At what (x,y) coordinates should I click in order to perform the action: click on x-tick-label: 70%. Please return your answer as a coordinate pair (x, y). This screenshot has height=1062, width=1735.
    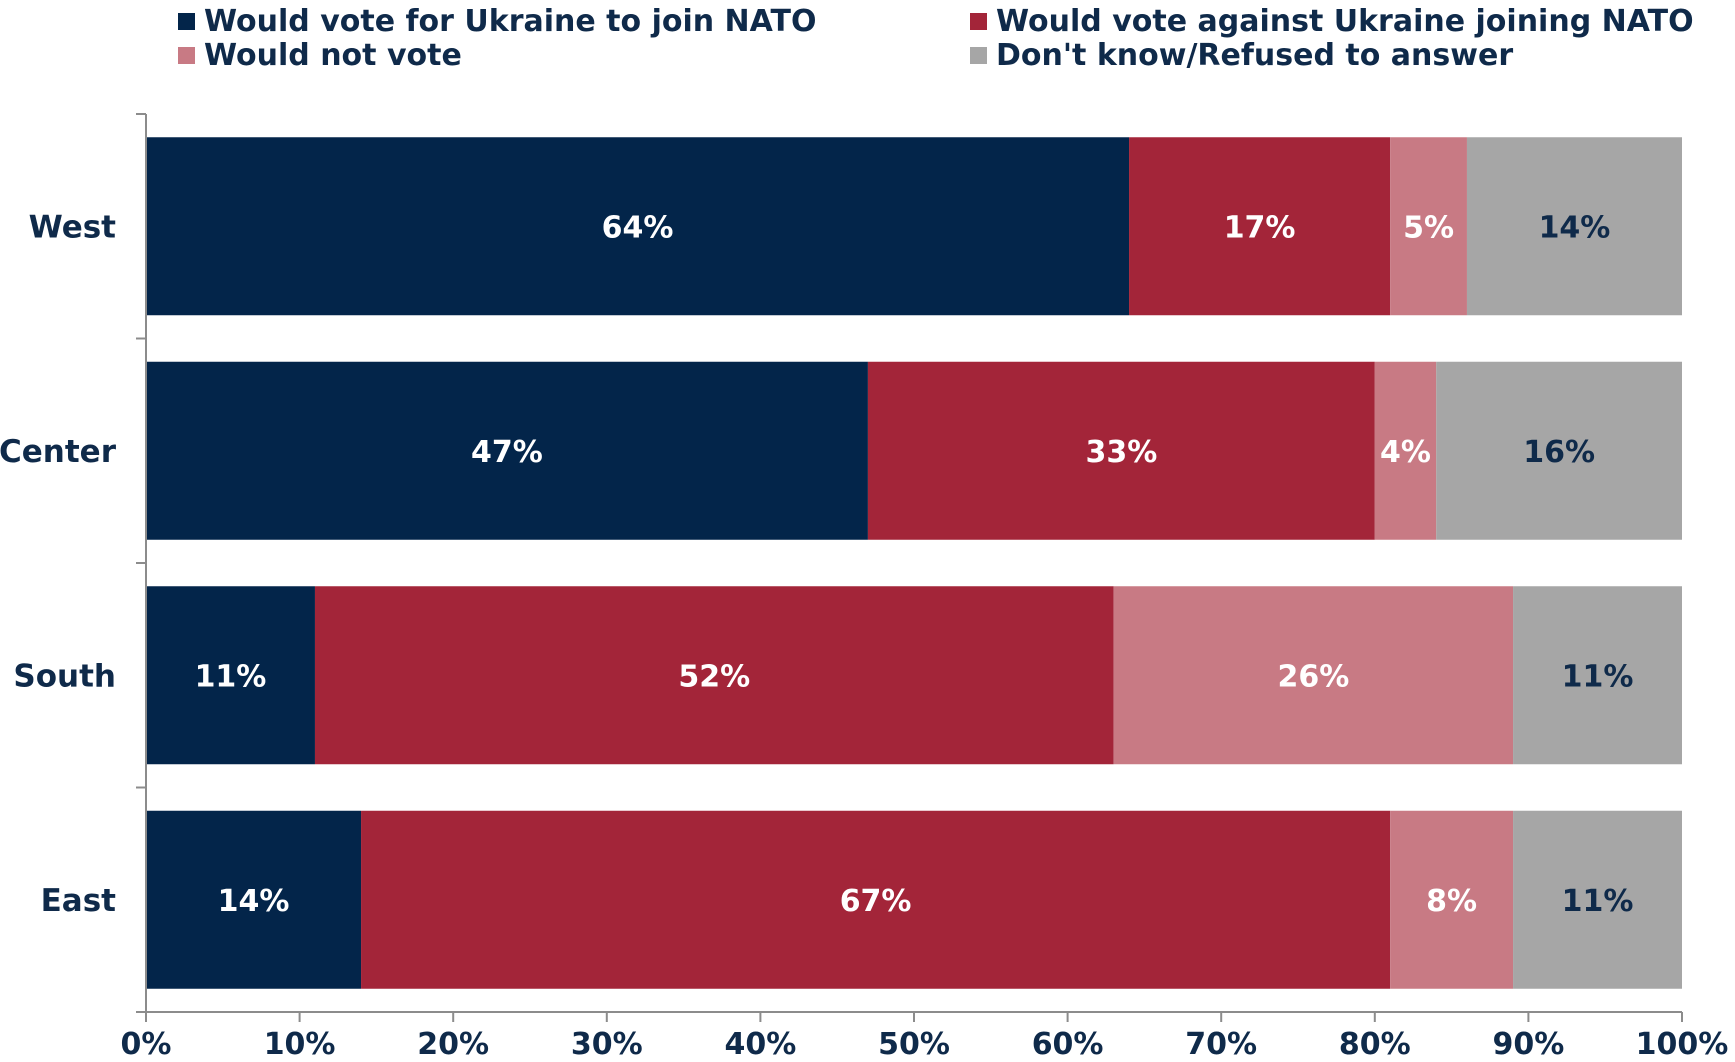
    Looking at the image, I should click on (1221, 1044).